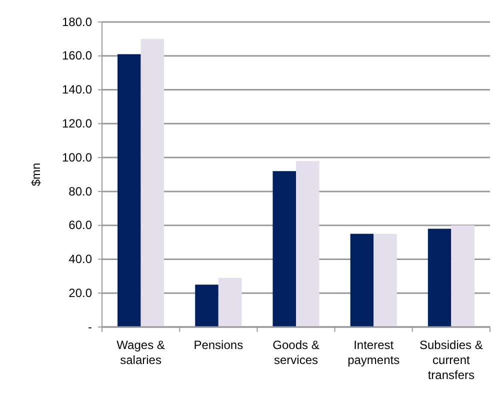 The width and height of the screenshot is (494, 407). Describe the element at coordinates (374, 352) in the screenshot. I see `x-tick-label: Interest payments` at that location.